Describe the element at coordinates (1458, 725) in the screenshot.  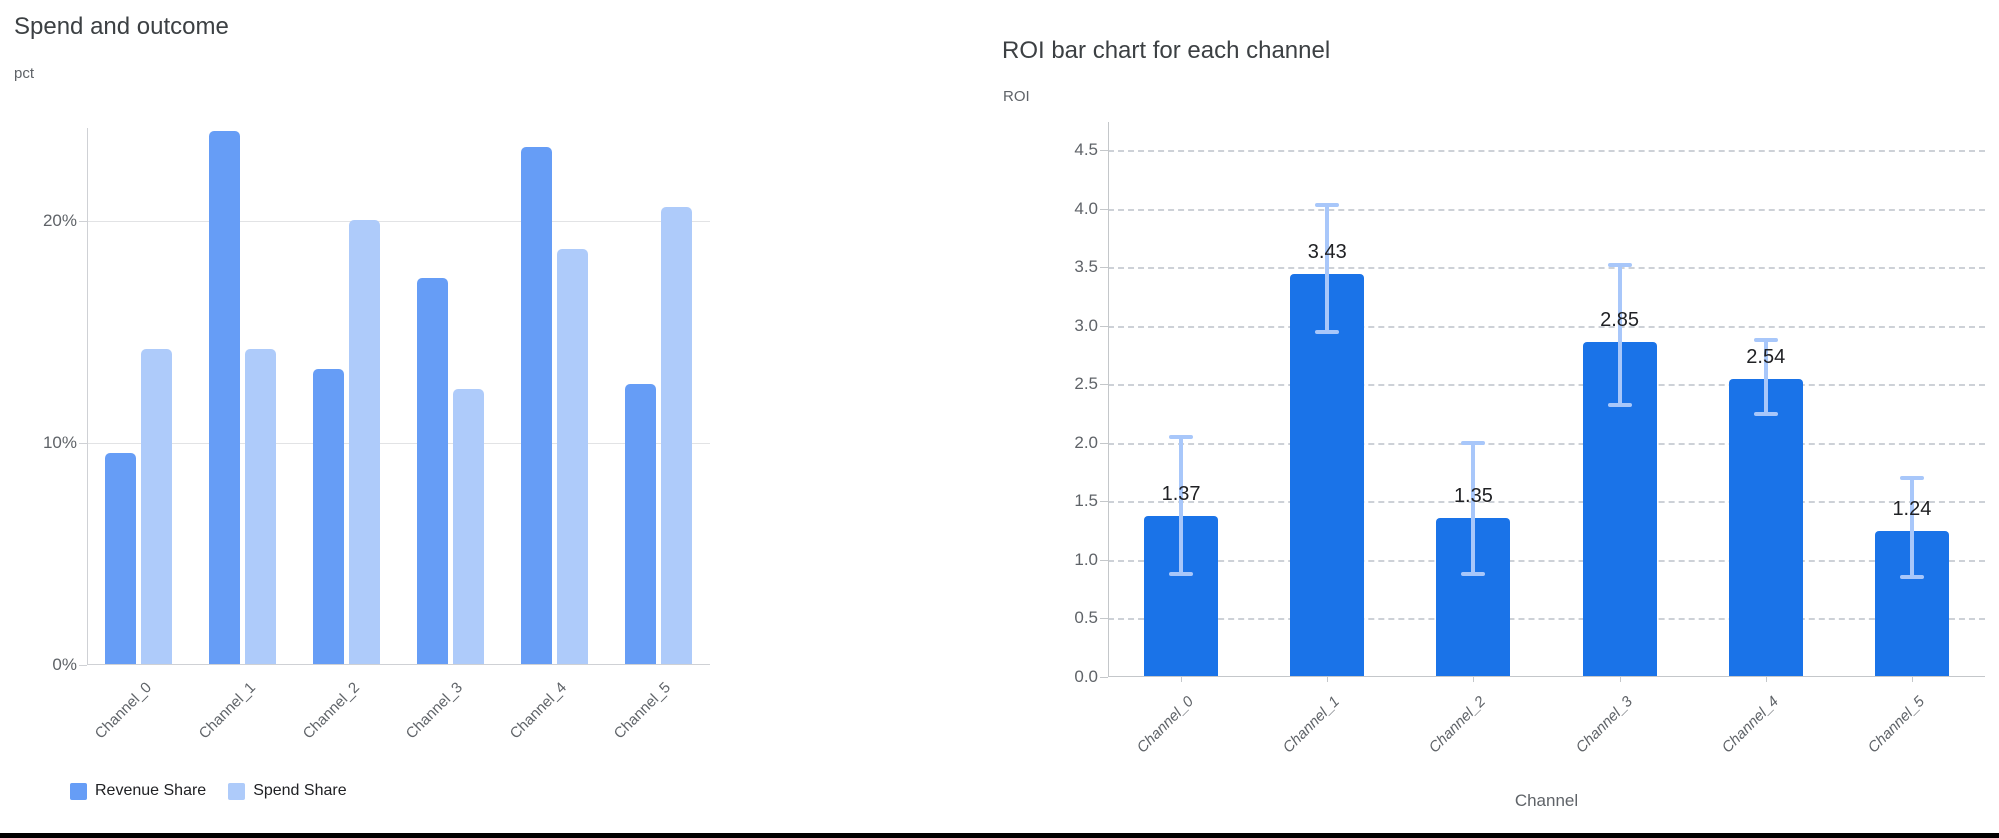
I see `x-tick-label: Channel_2` at that location.